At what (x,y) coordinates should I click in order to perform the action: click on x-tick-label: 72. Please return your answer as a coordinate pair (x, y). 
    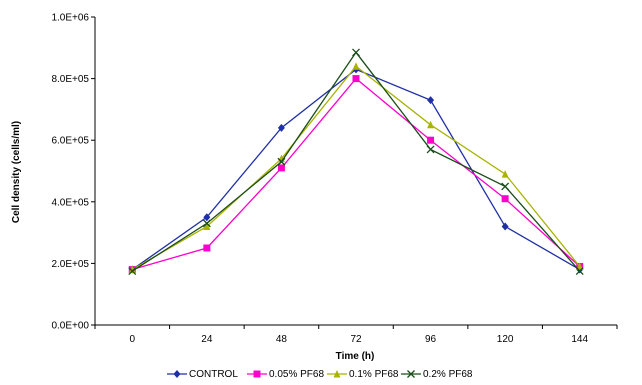
    Looking at the image, I should click on (356, 339).